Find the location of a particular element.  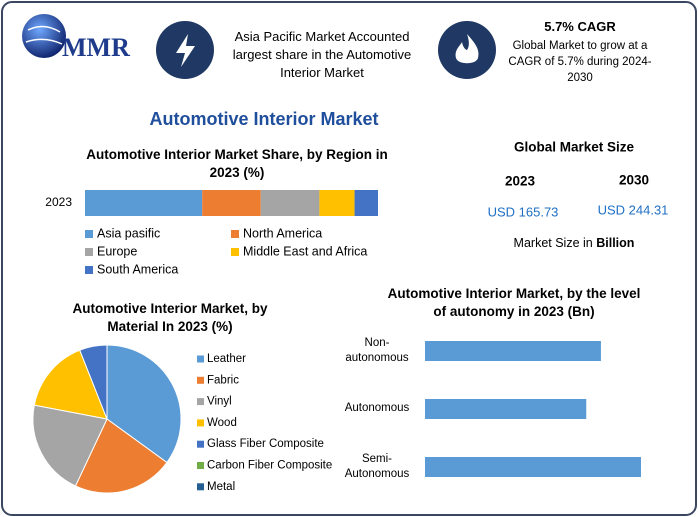

legend-label: Fabric is located at coordinates (223, 380).